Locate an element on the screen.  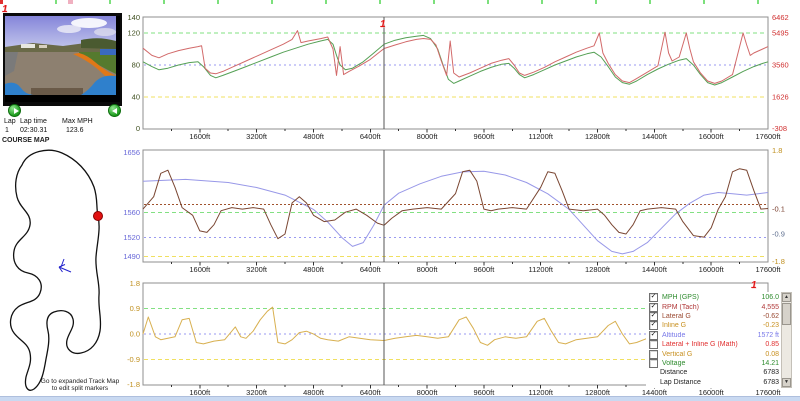
legend-row: ✓ MPH (GPS) 106.0 is located at coordinates (713, 298).